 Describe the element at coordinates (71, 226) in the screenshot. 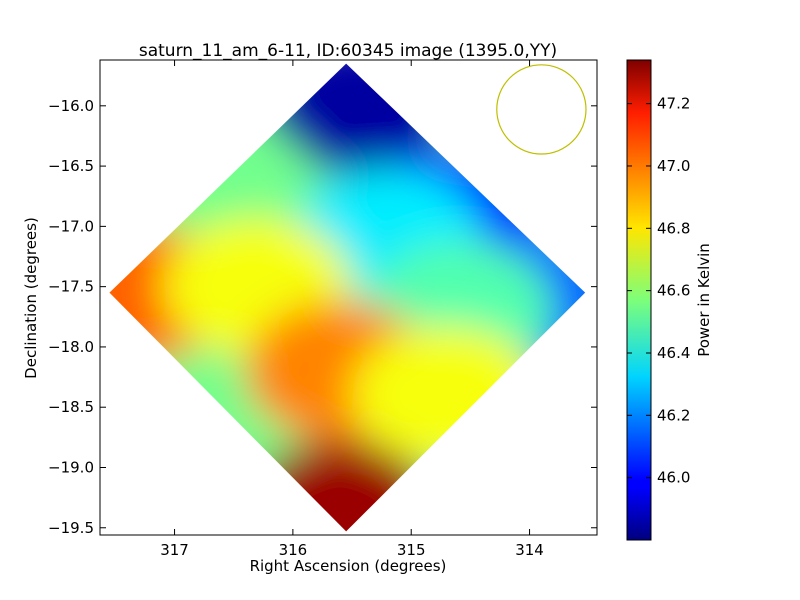

I see `y-tick-label: −17.0` at that location.